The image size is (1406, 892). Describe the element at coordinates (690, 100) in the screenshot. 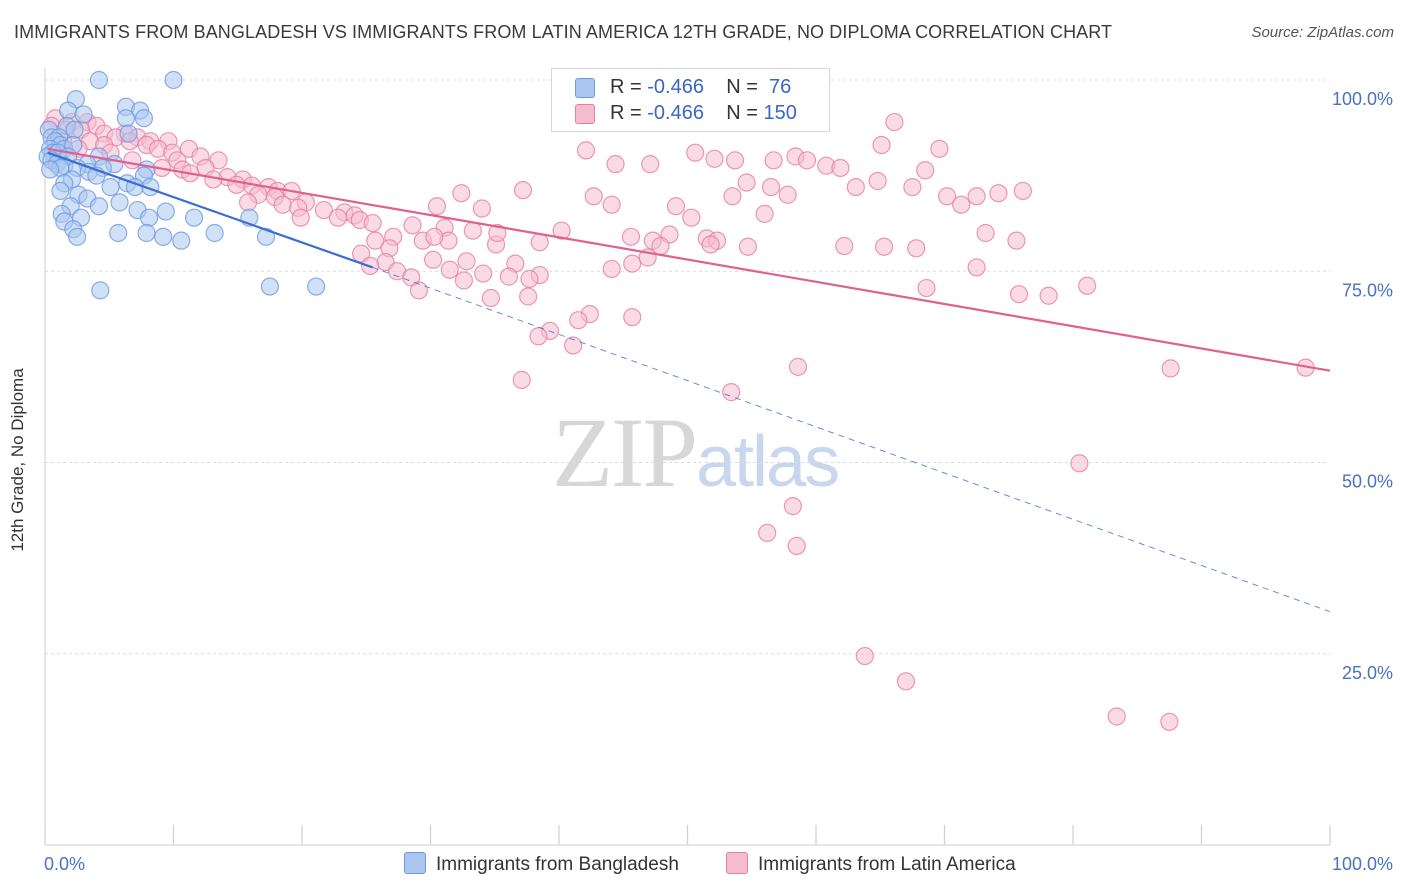

I see `stats-legend: R = -0.466 N = 76 R = -0.466 N = 150` at that location.